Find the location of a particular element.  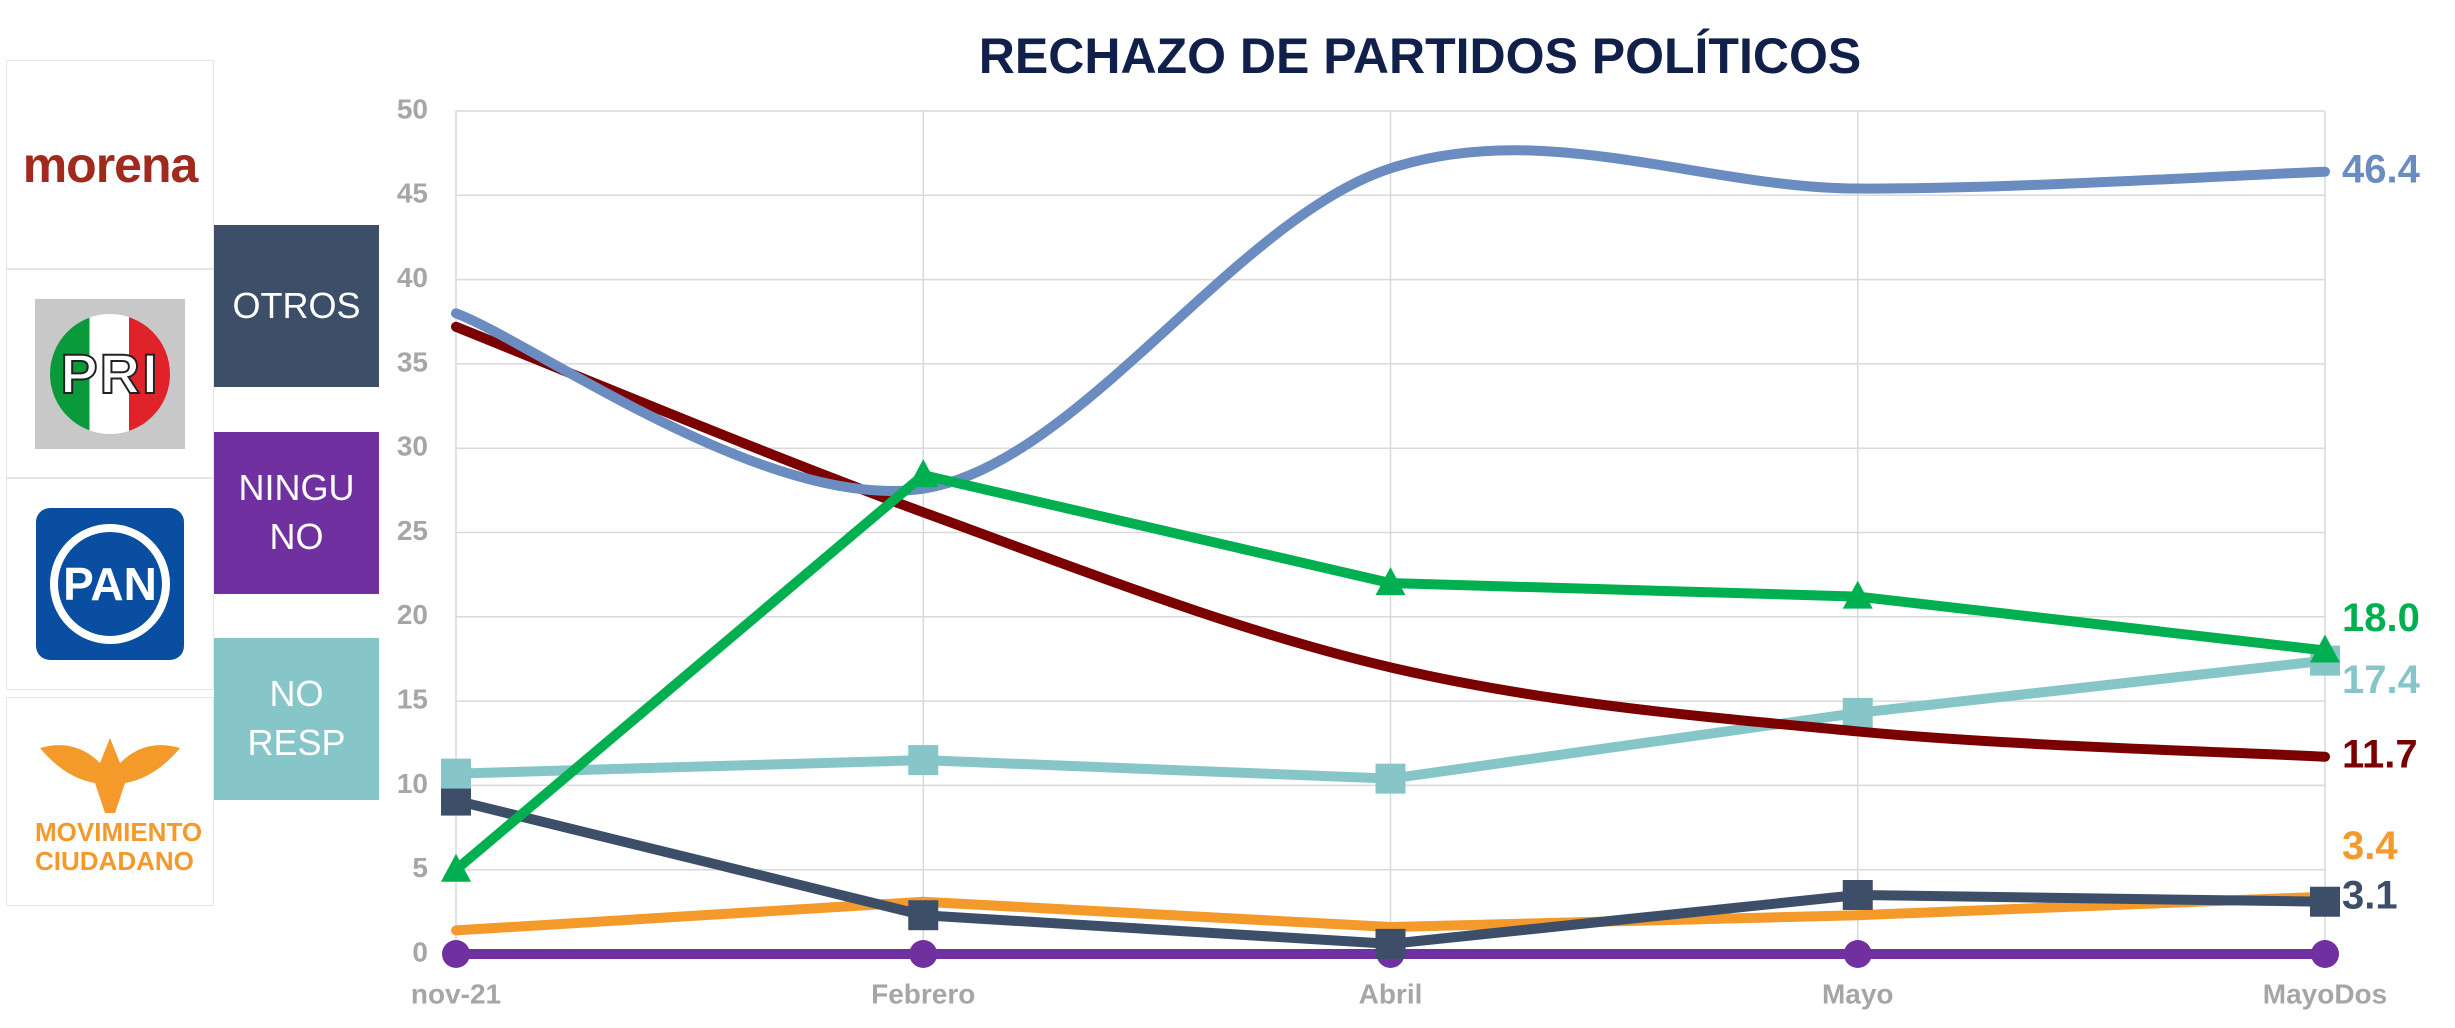

legend-no-resp: NO RESP is located at coordinates (296, 719).